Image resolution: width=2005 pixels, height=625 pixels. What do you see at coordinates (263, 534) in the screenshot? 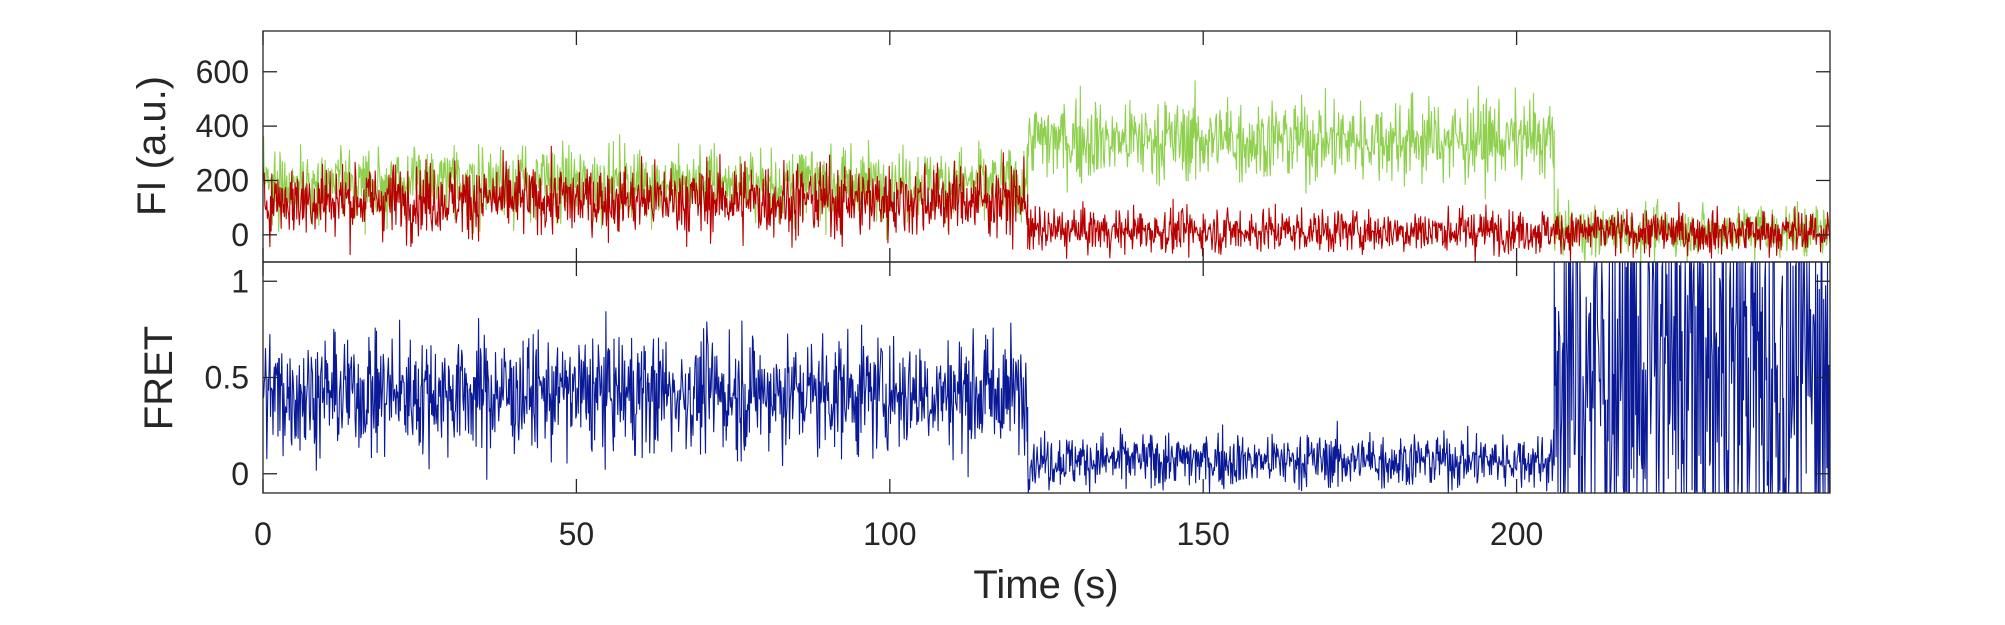
I see `x-tick-label: 0` at bounding box center [263, 534].